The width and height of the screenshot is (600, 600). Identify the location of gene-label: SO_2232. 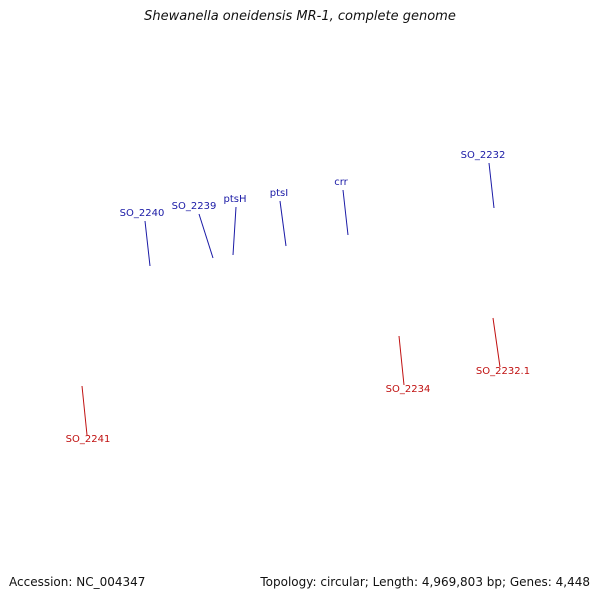
(483, 155).